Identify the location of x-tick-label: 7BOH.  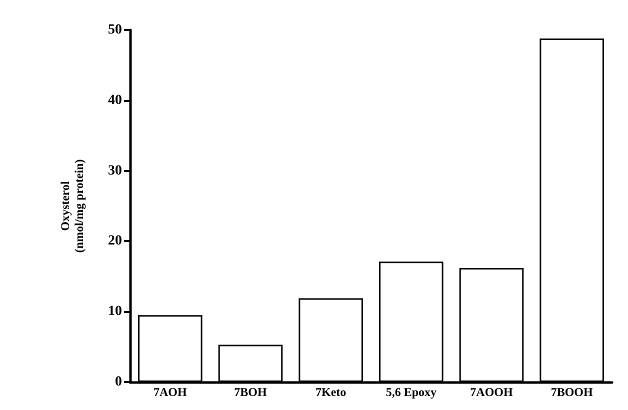
(251, 392).